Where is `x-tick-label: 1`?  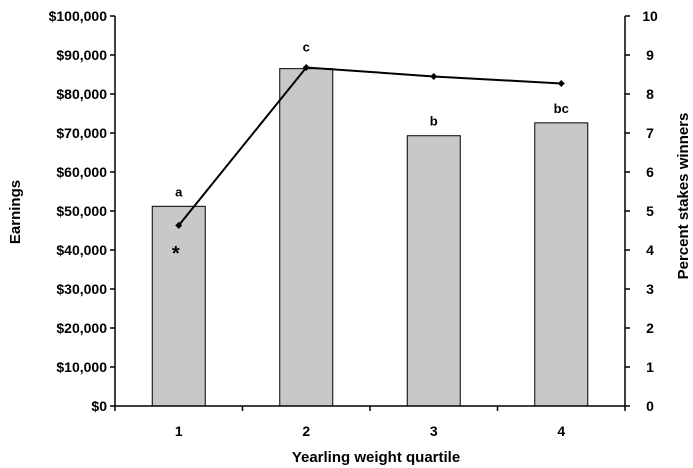
x-tick-label: 1 is located at coordinates (179, 431).